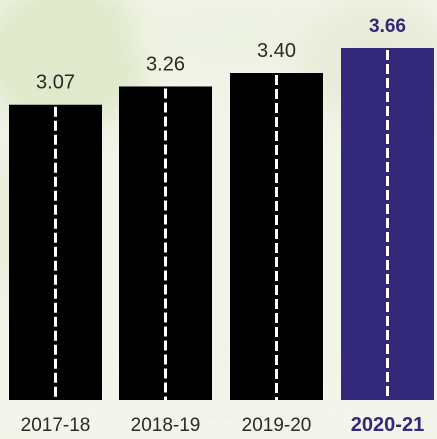  I want to click on category-label-2020-21: 2020-21, so click(387, 425).